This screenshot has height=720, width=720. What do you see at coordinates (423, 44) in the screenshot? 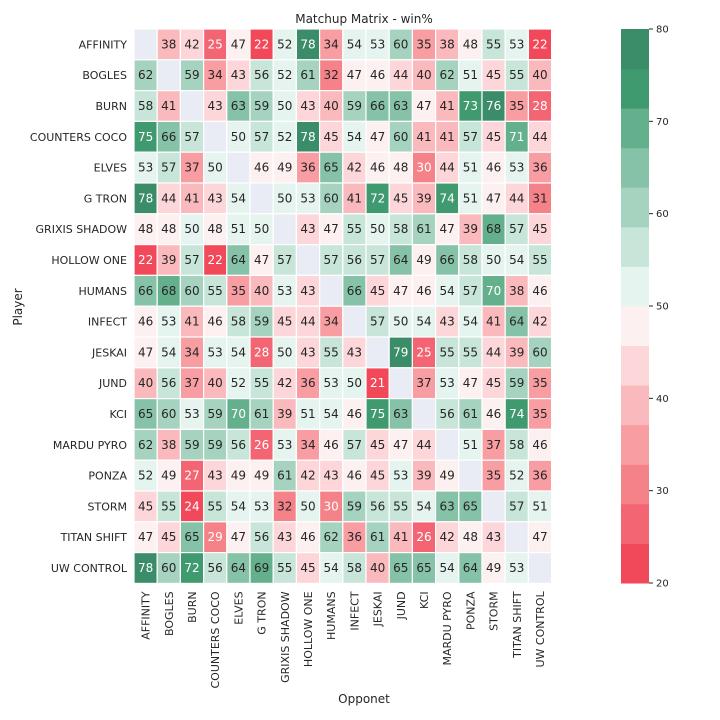
I see `cell-value-label: 35` at bounding box center [423, 44].